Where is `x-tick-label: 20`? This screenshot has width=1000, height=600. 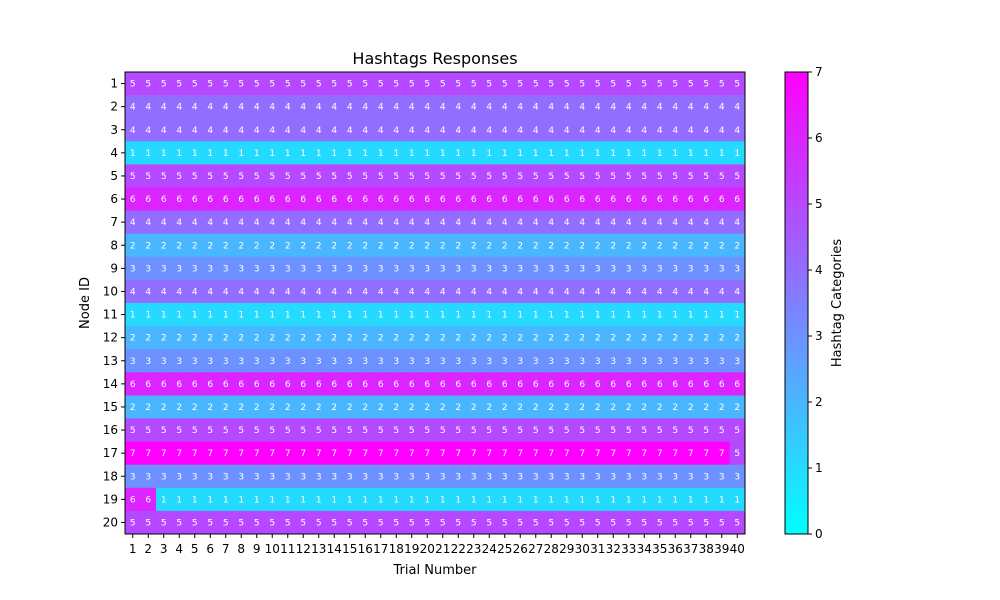 x-tick-label: 20 is located at coordinates (427, 549).